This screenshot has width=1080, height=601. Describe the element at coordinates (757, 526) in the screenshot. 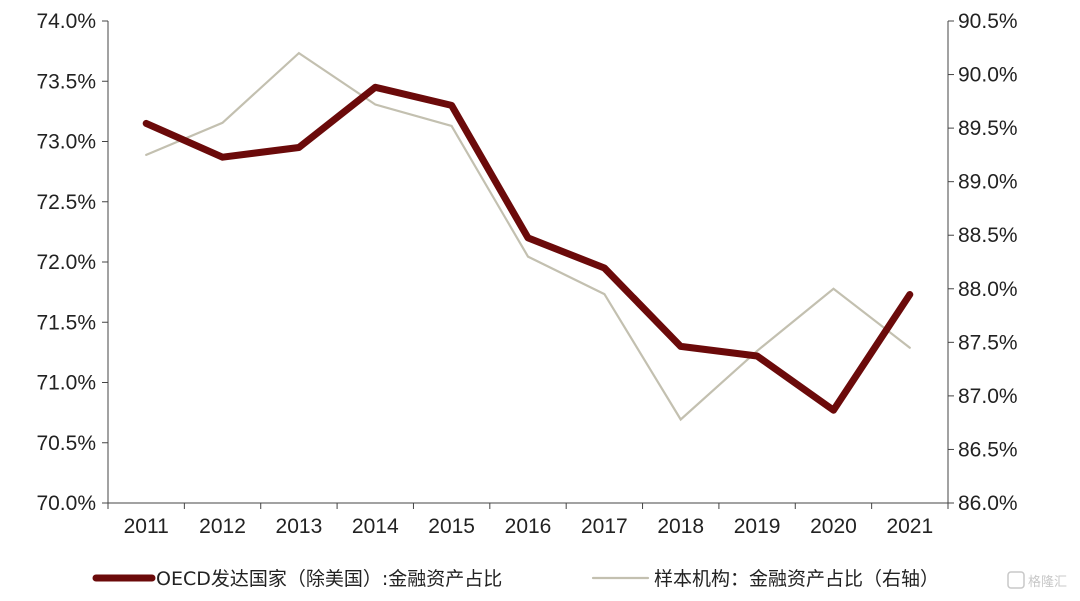

I see `x-tick-label: 2019` at that location.